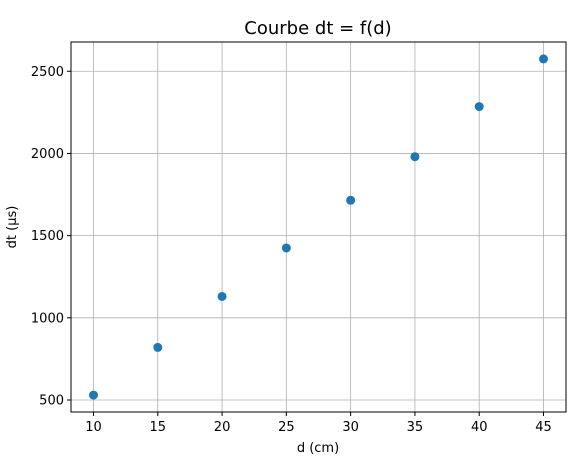 The width and height of the screenshot is (588, 463). Describe the element at coordinates (47, 154) in the screenshot. I see `y-tick-label: 2000` at that location.